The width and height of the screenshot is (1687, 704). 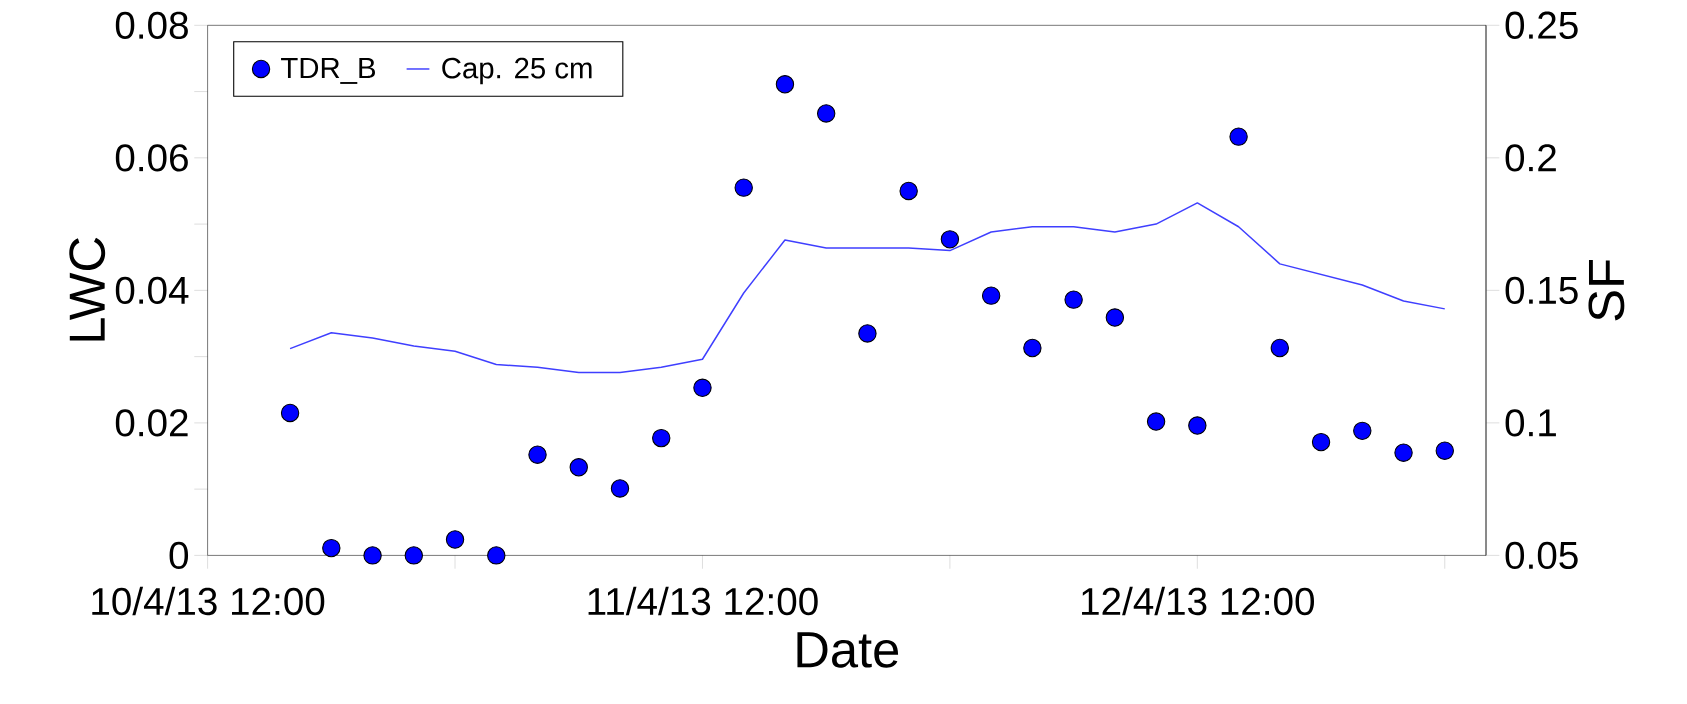 What do you see at coordinates (848, 650) in the screenshot?
I see `x-axis-title: Date` at bounding box center [848, 650].